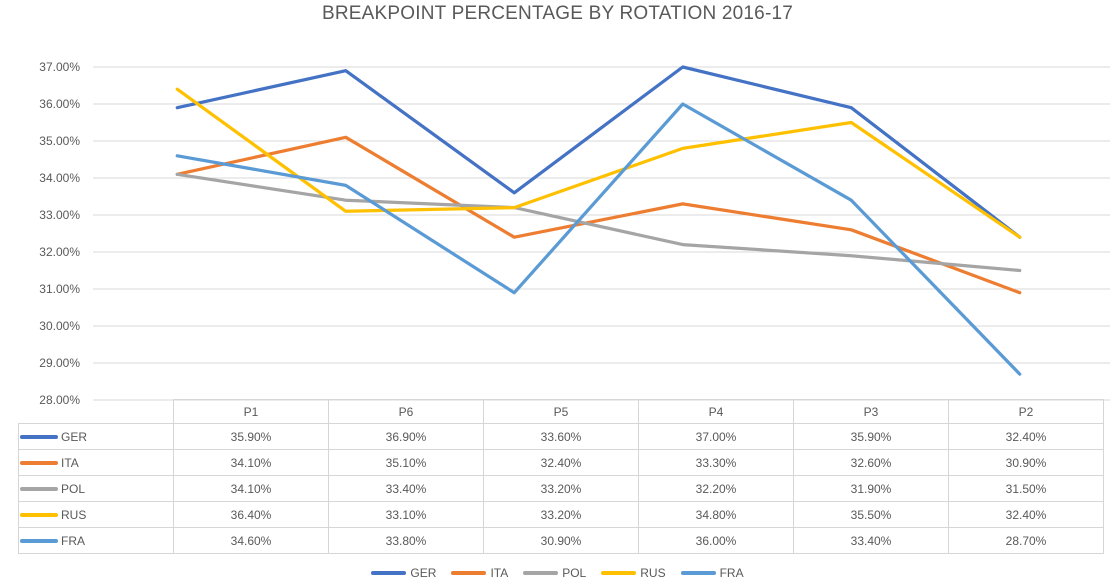  What do you see at coordinates (96, 412) in the screenshot?
I see `table-corner-cell` at bounding box center [96, 412].